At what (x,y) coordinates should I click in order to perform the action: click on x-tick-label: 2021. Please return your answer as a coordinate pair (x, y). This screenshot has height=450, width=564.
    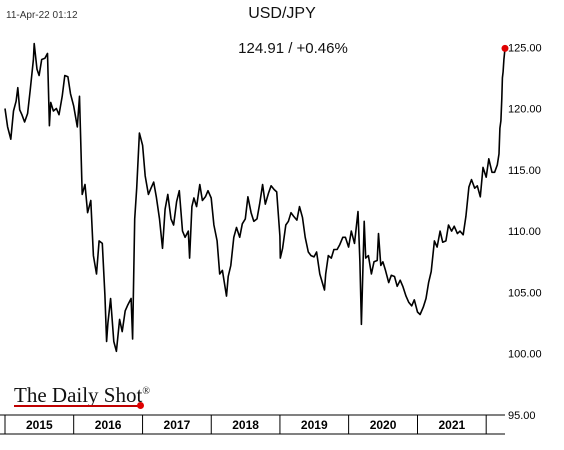
    Looking at the image, I should click on (451, 425).